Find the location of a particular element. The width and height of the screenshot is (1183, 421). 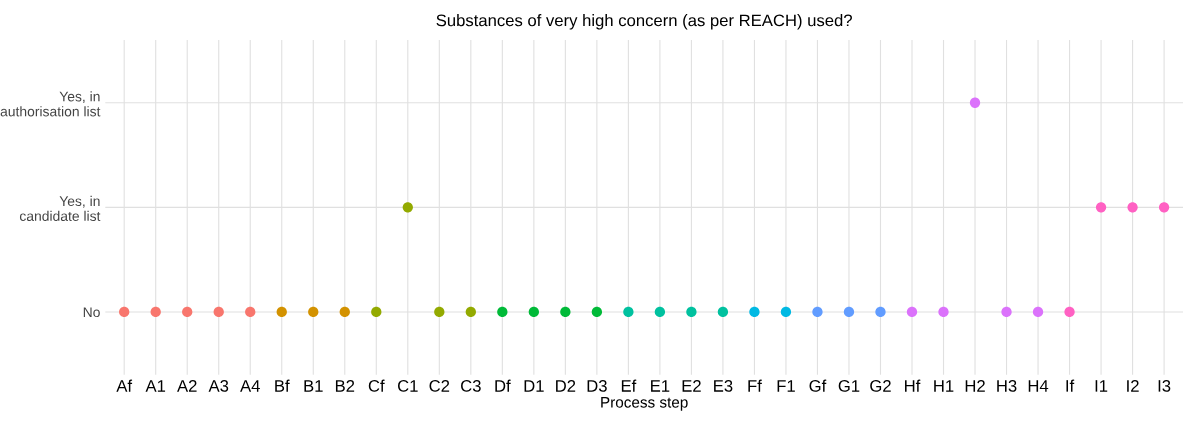

category-label: Yes, in authorisation list is located at coordinates (50, 104).